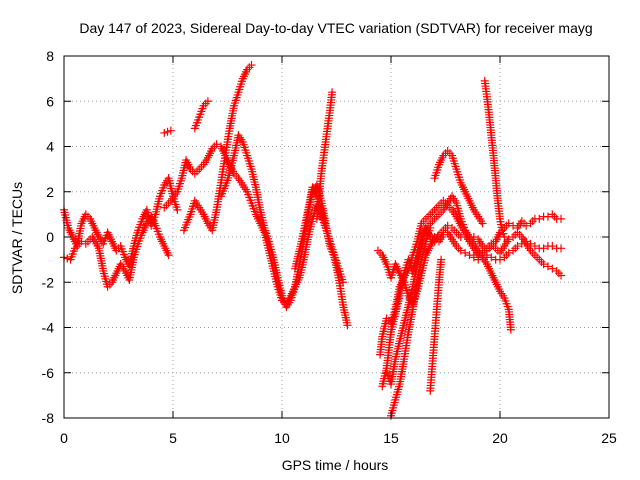 The height and width of the screenshot is (480, 640). What do you see at coordinates (609, 438) in the screenshot?
I see `x-tick-label: 25` at bounding box center [609, 438].